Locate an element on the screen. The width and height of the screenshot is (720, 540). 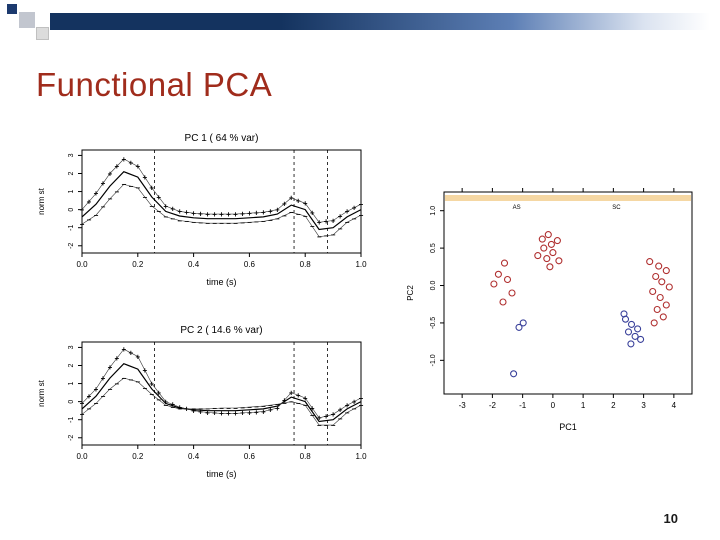
svg-text: 1 is located at coordinates (583, 405).